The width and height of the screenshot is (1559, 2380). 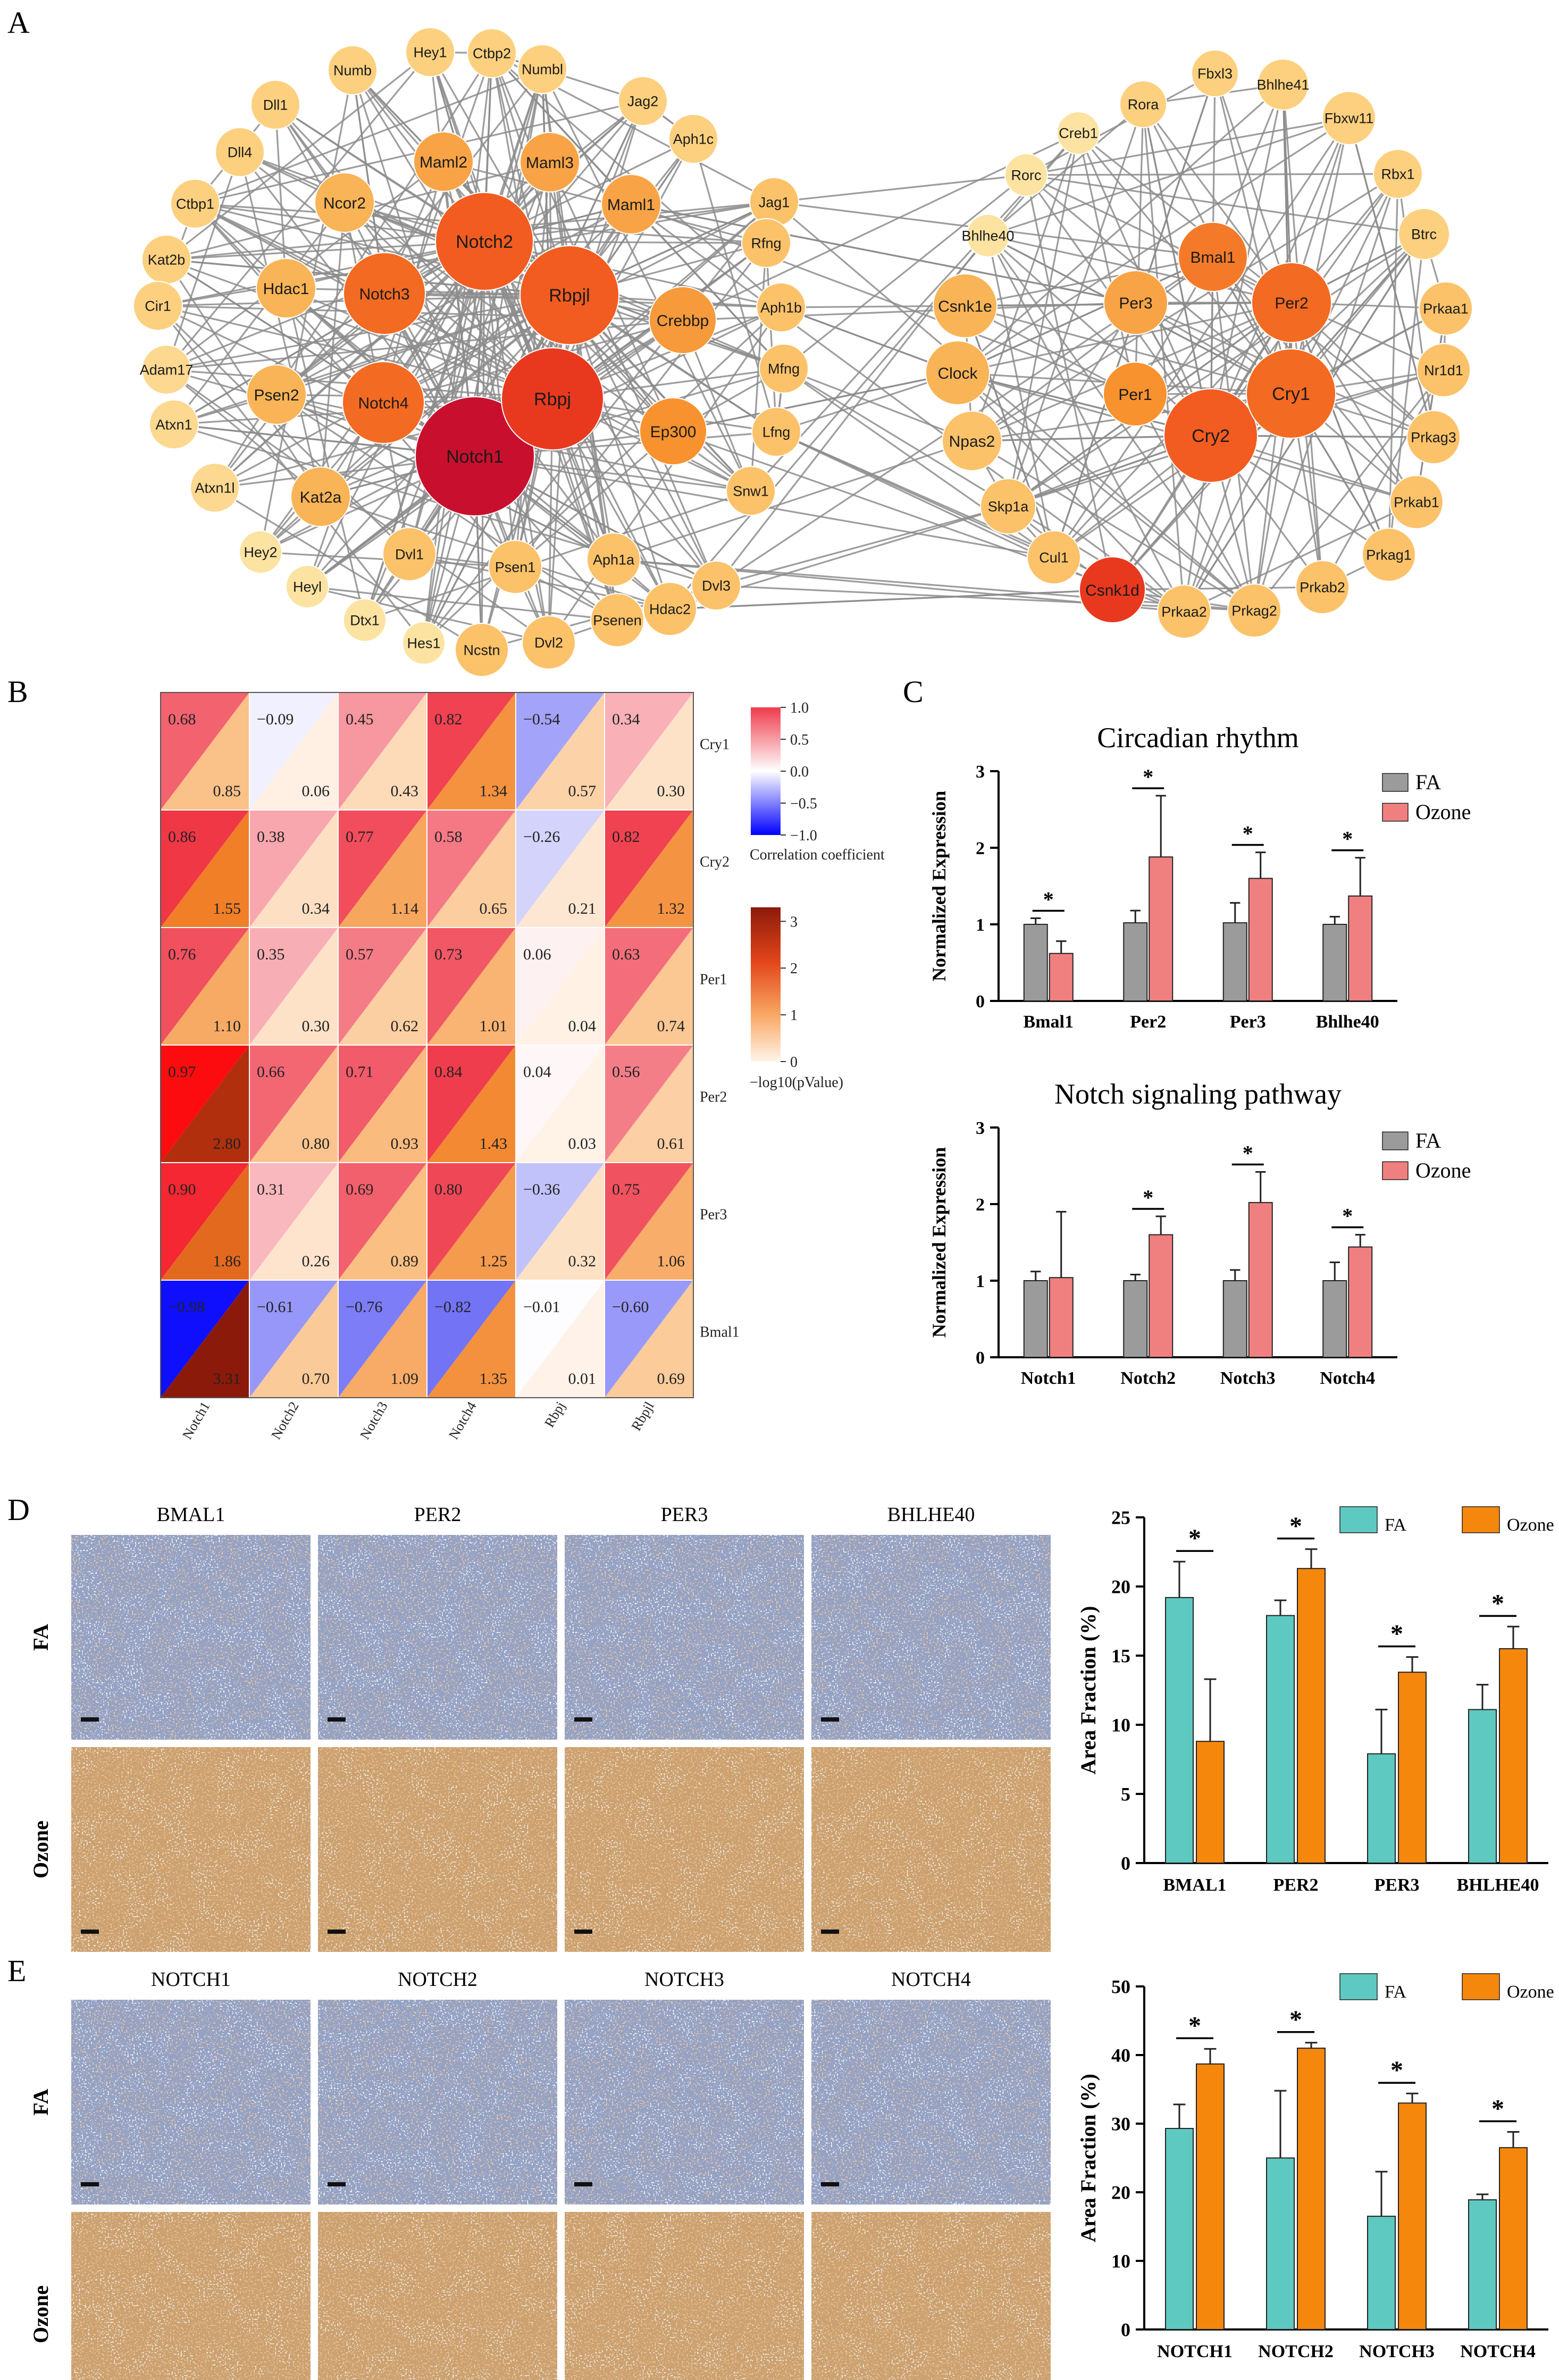 I want to click on node-label: Csnk1d, so click(x=1112, y=590).